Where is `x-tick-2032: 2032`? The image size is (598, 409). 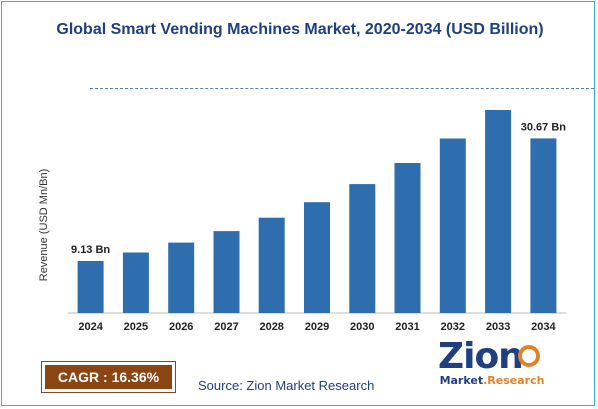 x-tick-2032: 2032 is located at coordinates (453, 327).